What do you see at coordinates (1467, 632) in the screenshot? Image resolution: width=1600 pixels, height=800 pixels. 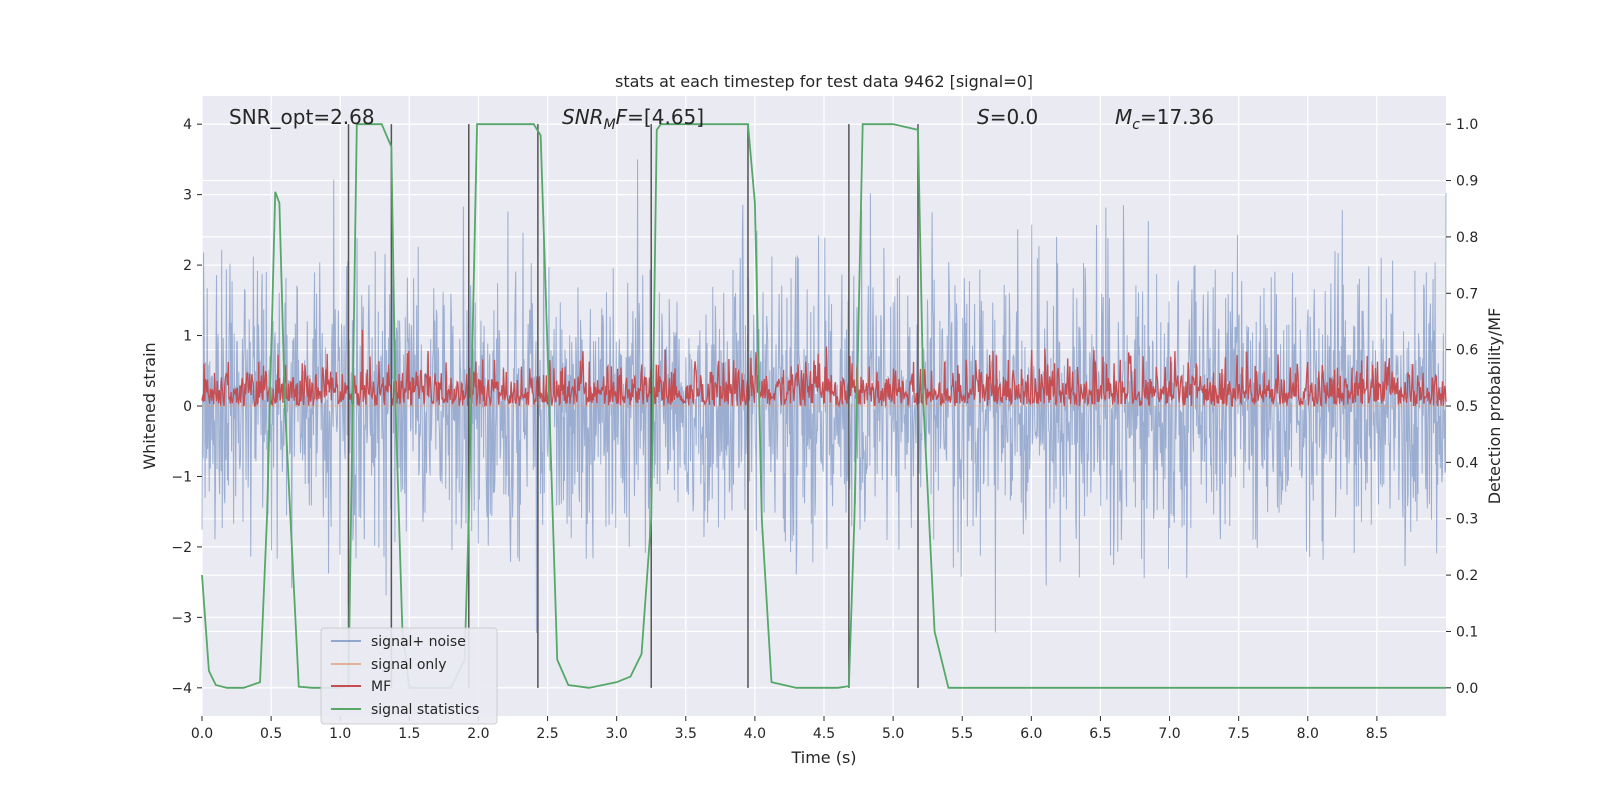 I see `y-tick-label-right: 0.1` at bounding box center [1467, 632].